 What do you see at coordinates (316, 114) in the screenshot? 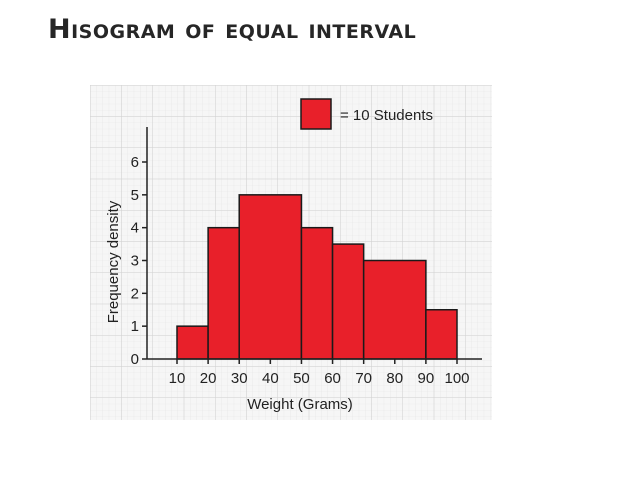
I see `legend-swatch` at bounding box center [316, 114].